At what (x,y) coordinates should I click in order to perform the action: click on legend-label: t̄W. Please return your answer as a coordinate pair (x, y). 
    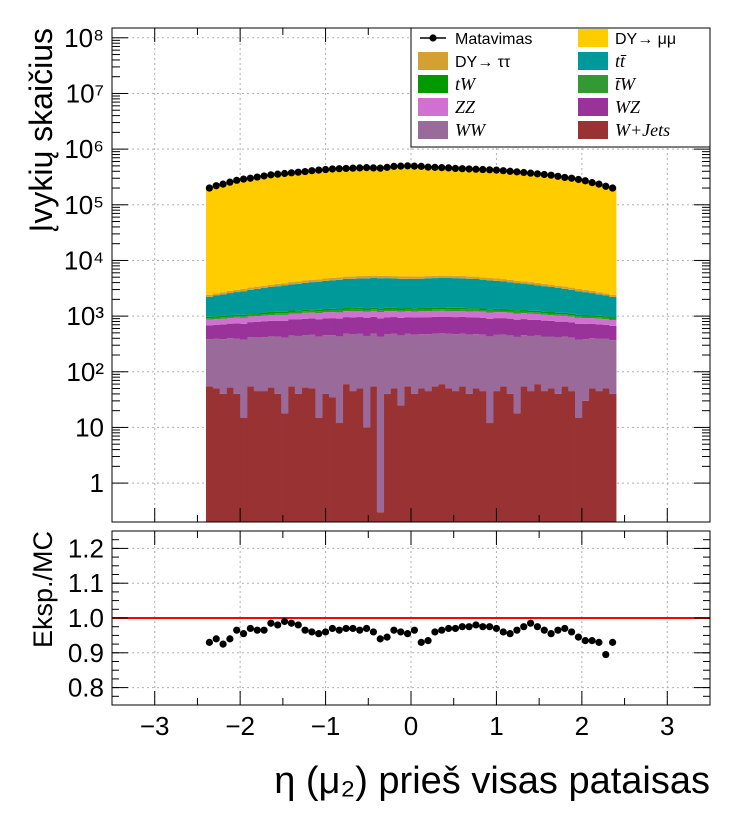
    Looking at the image, I should click on (626, 84).